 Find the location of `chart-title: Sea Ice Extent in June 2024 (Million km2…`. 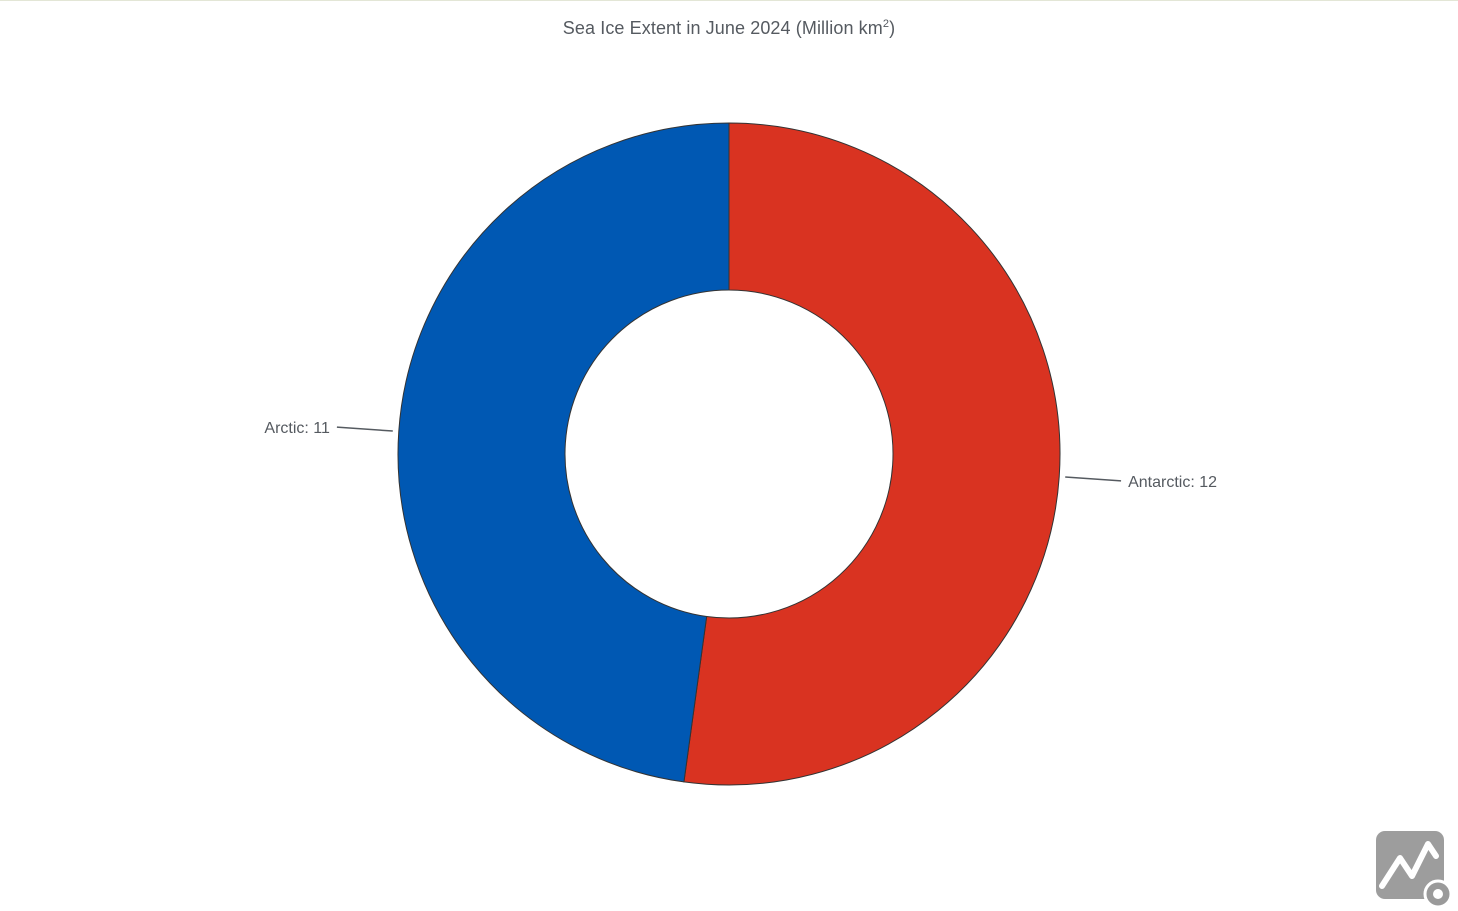

chart-title: Sea Ice Extent in June 2024 (Million km2… is located at coordinates (729, 28).